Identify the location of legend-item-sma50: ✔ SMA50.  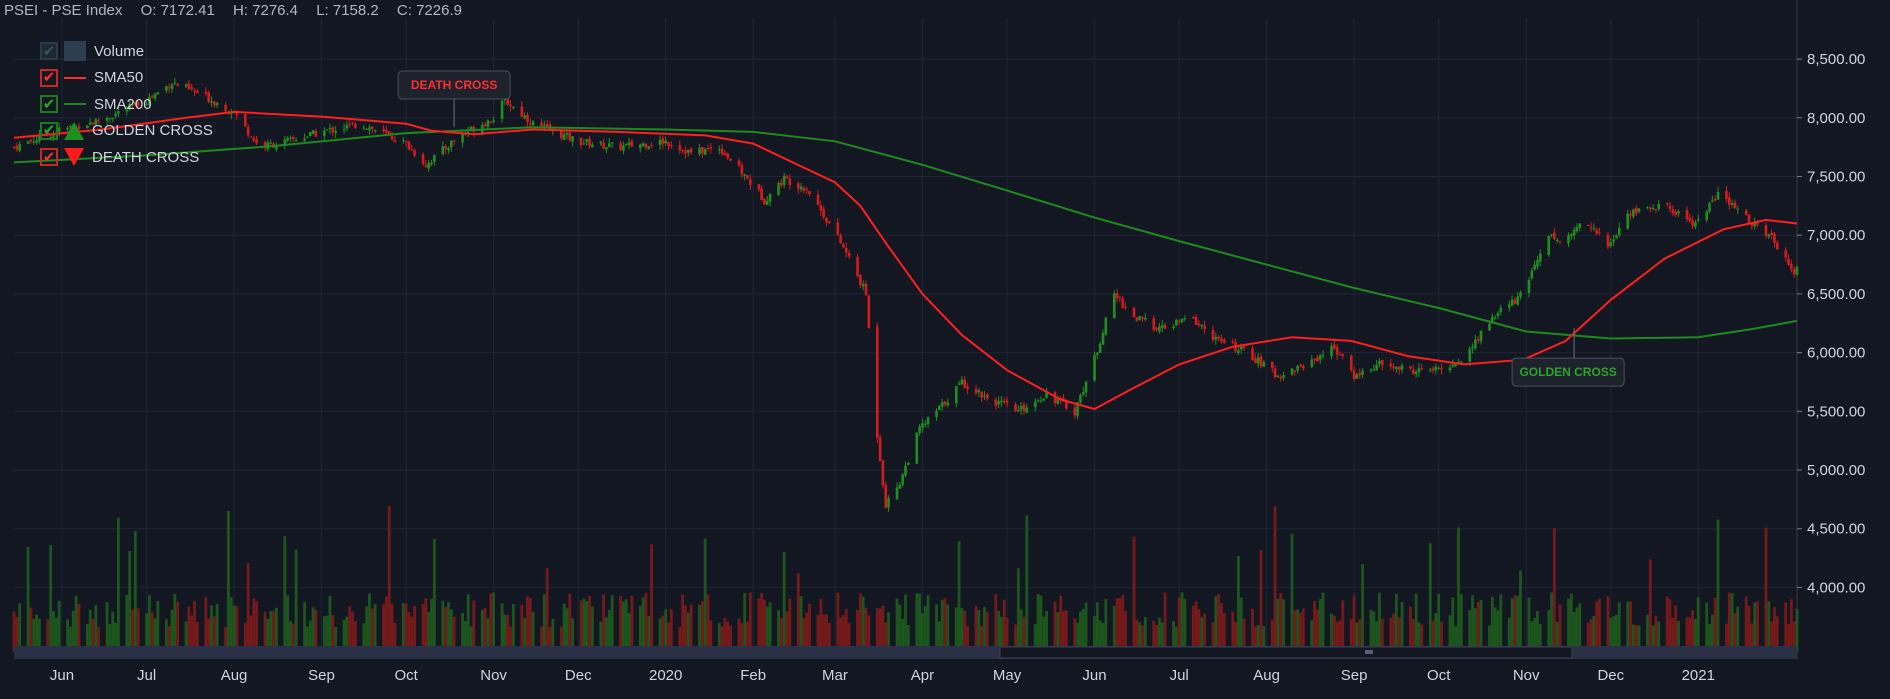
(126, 78).